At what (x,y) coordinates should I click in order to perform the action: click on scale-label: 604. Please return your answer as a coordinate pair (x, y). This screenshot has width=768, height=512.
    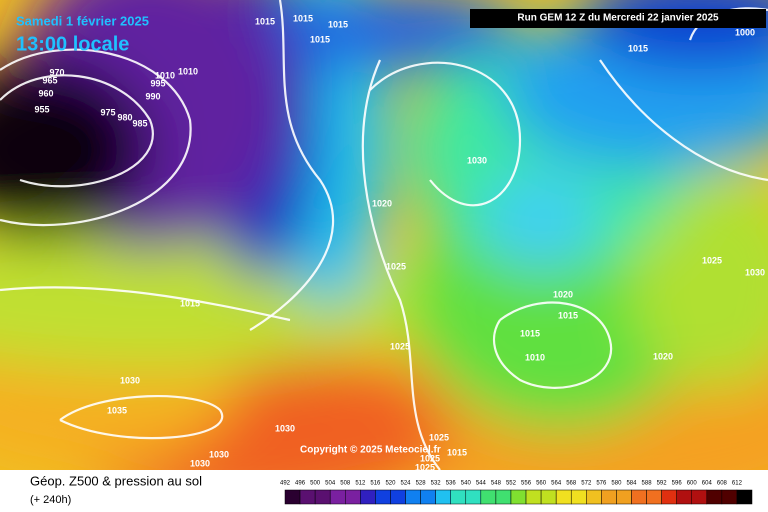
    Looking at the image, I should click on (707, 484).